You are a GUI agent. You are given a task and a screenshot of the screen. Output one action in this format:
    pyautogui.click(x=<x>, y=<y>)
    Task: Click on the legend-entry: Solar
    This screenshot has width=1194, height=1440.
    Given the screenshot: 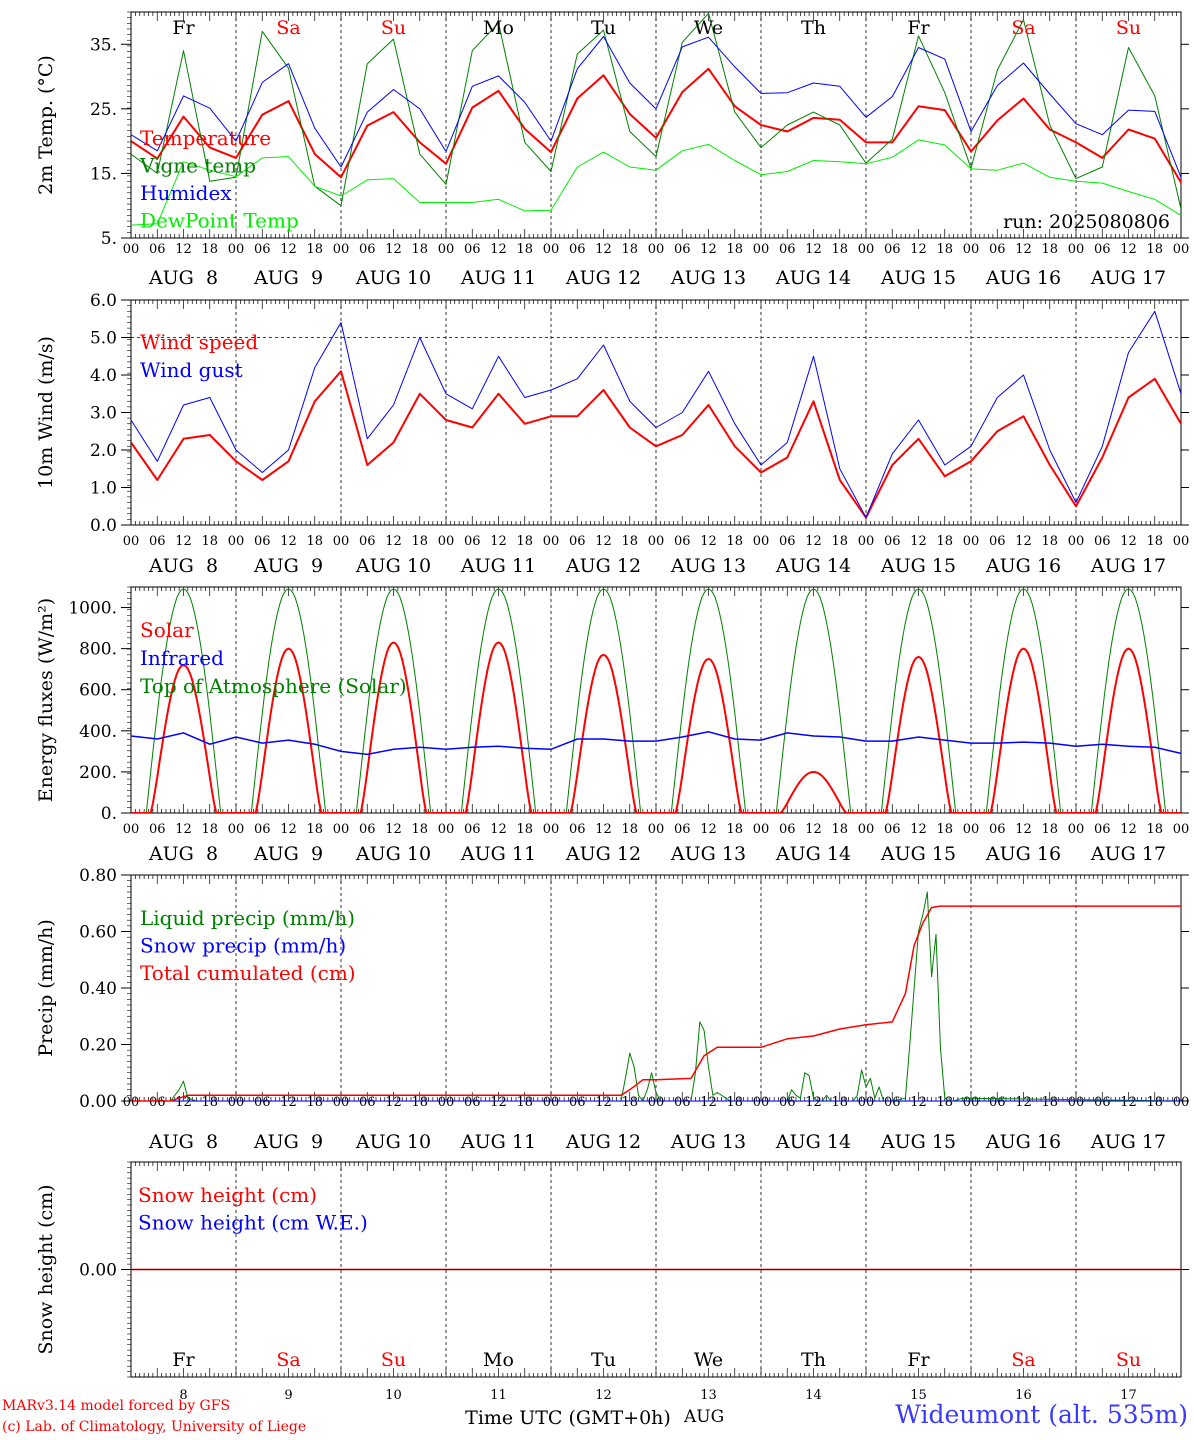 What is the action you would take?
    pyautogui.click(x=167, y=630)
    